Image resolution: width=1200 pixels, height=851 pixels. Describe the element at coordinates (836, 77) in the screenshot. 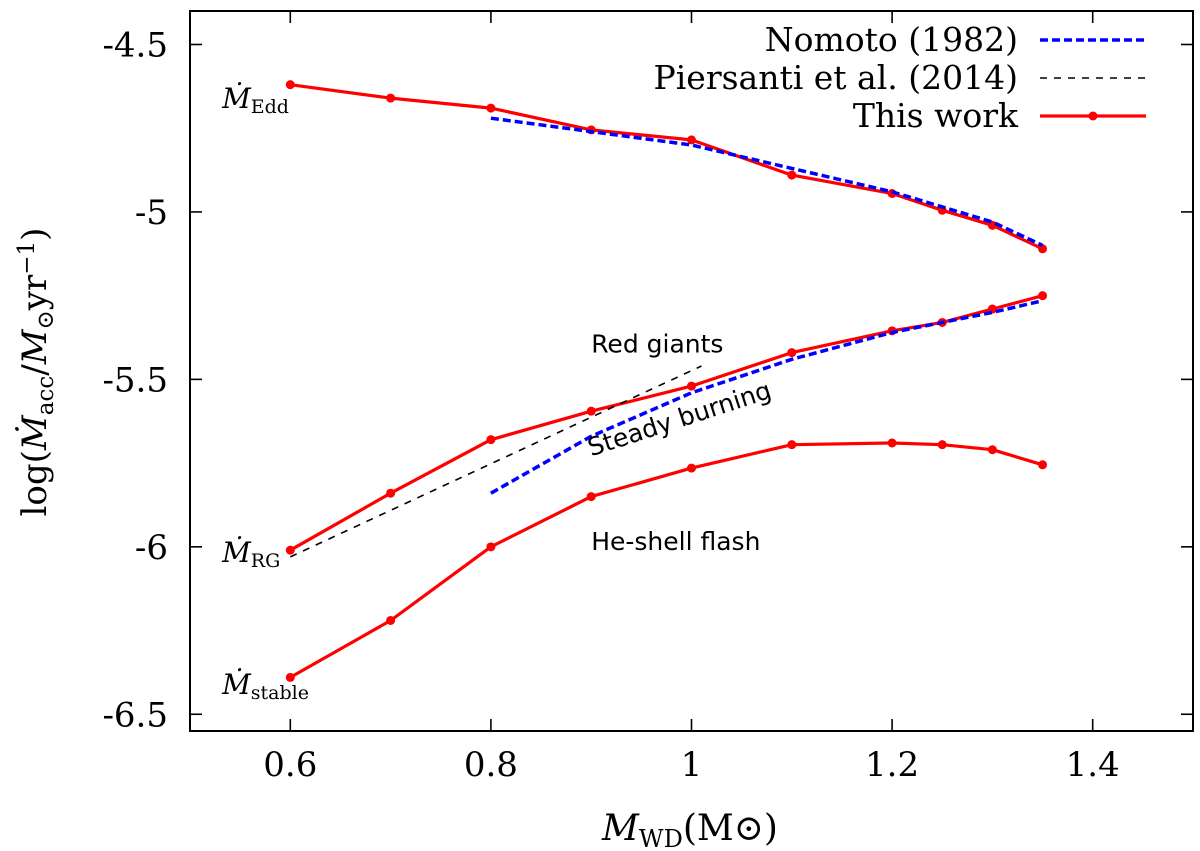

I see `legend-label: Piersanti et al. (2014)` at that location.